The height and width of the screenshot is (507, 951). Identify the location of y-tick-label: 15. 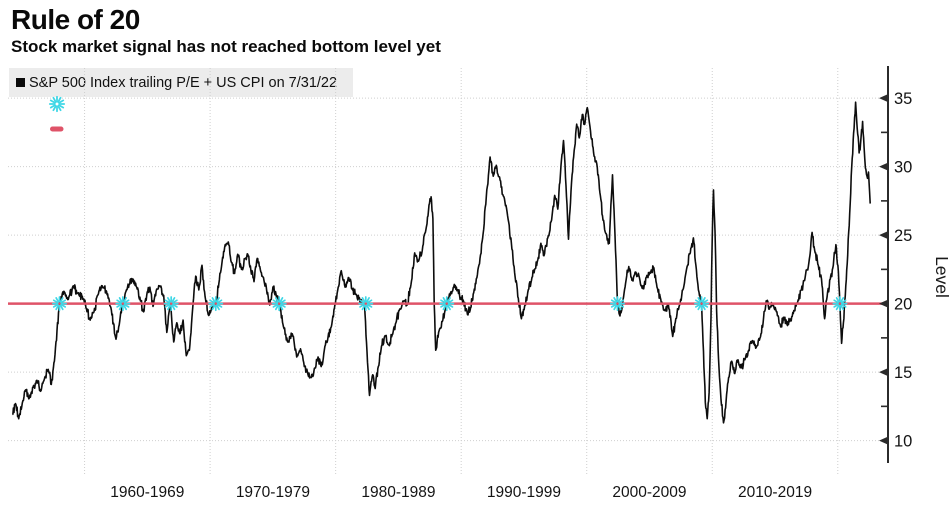
(903, 373).